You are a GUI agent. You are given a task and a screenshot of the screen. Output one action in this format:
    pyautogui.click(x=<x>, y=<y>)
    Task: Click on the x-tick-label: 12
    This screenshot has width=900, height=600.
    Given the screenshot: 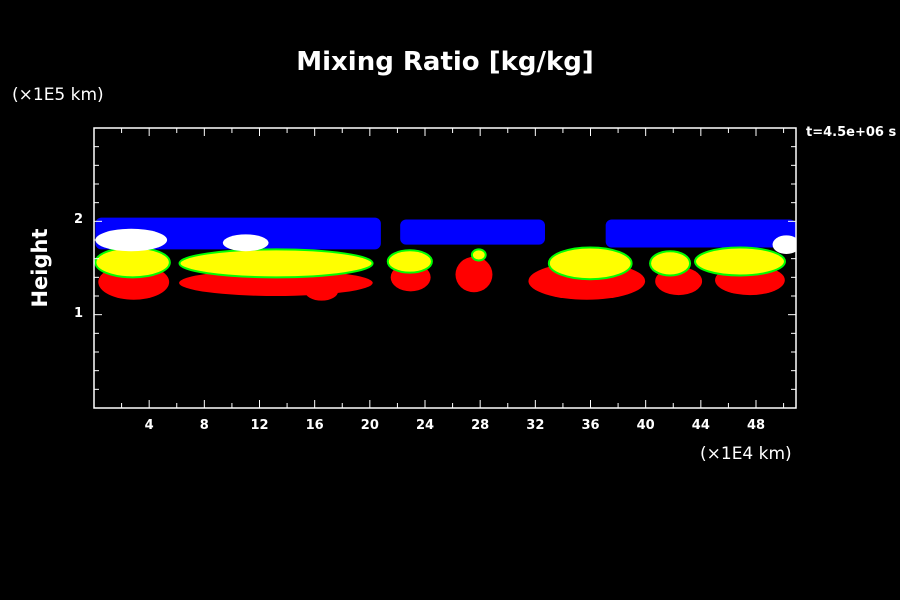 What is the action you would take?
    pyautogui.click(x=259, y=425)
    